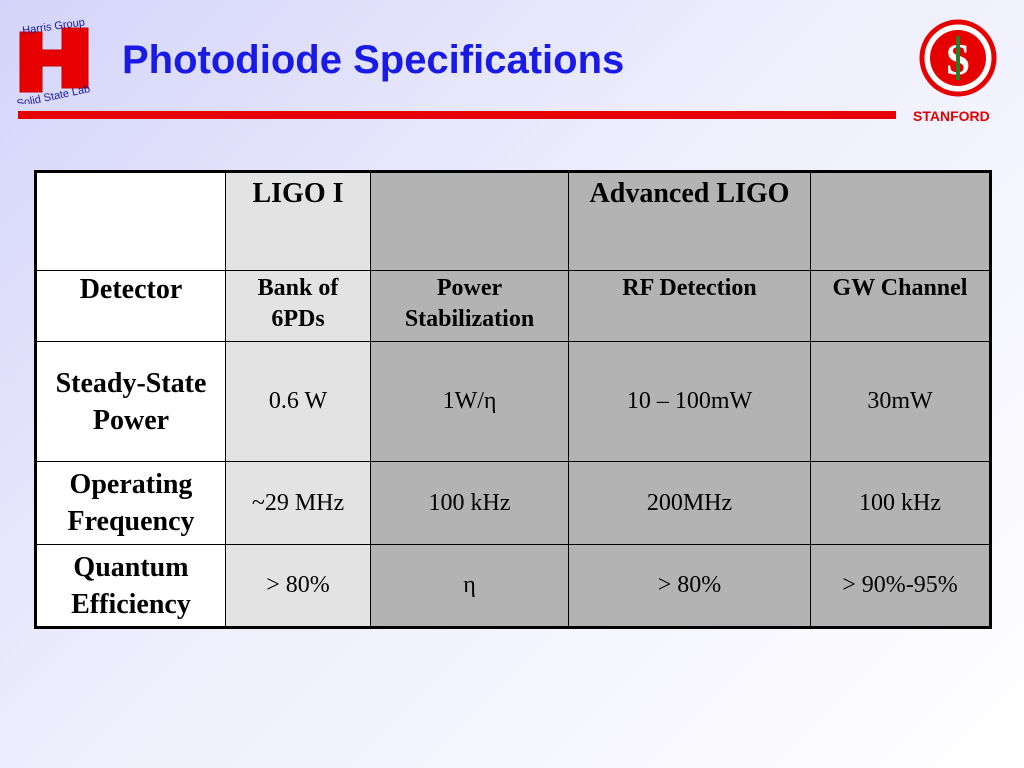  What do you see at coordinates (469, 306) in the screenshot?
I see `table-cell: Power Stabilization` at bounding box center [469, 306].